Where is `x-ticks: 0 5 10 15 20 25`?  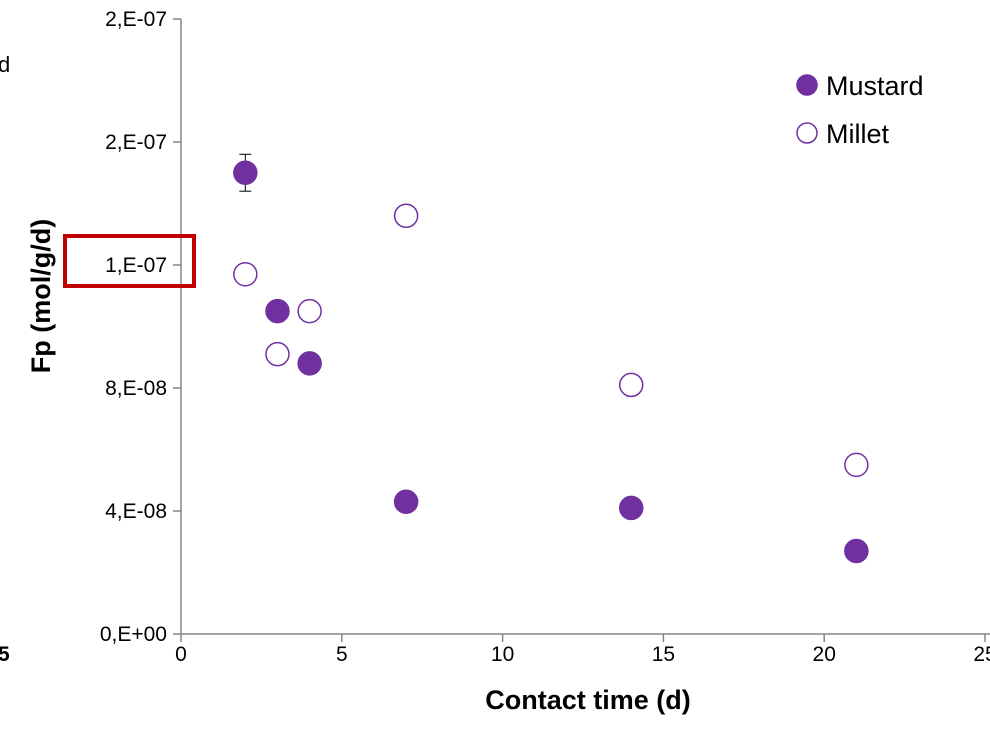
x-ticks: 0 5 10 15 20 25 is located at coordinates (582, 650).